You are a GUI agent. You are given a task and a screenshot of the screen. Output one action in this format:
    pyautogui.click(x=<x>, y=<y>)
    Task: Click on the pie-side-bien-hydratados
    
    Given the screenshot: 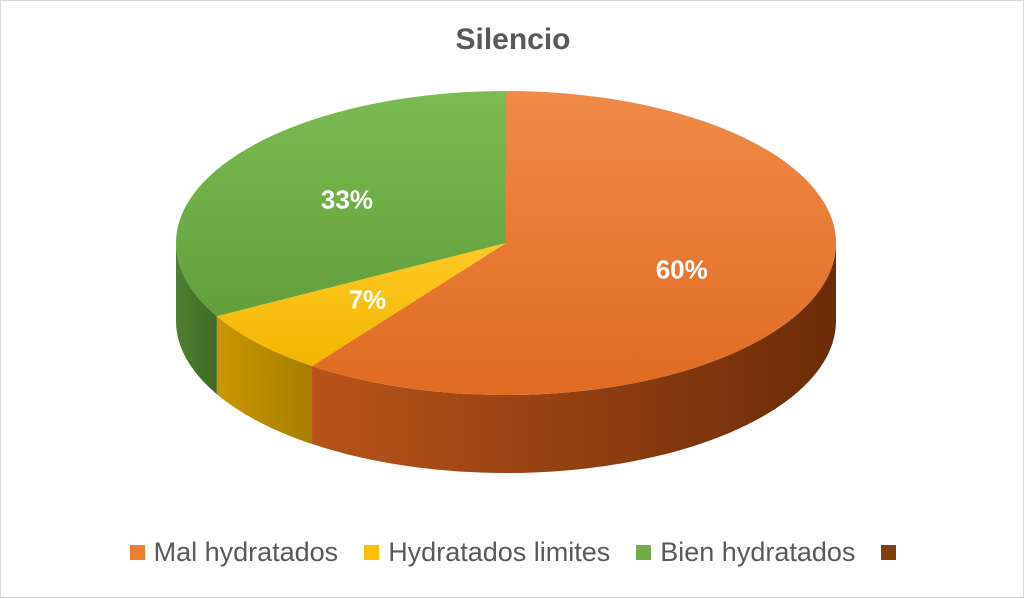 What is the action you would take?
    pyautogui.click(x=196, y=319)
    